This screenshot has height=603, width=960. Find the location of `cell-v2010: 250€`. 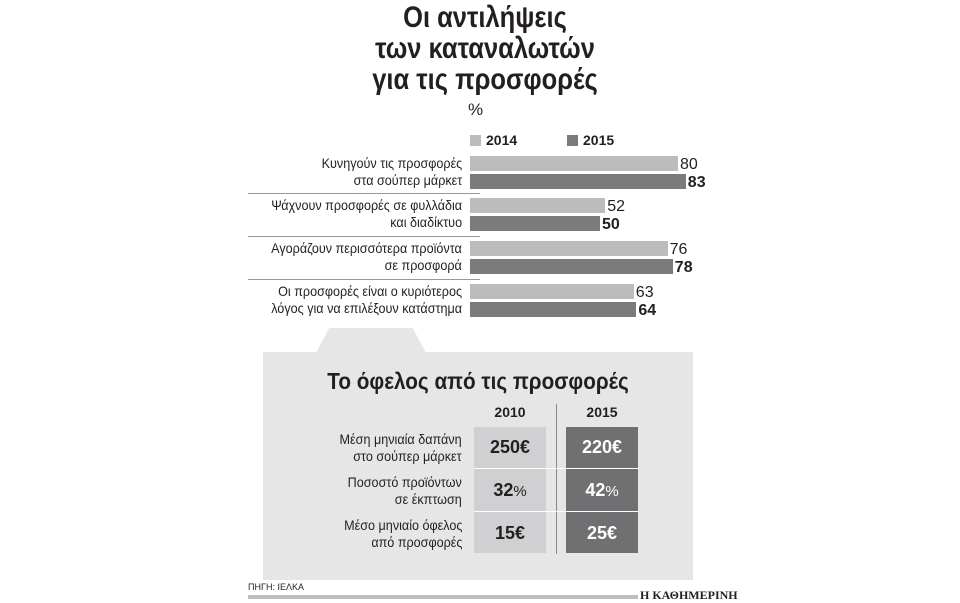

cell-v2010: 250€ is located at coordinates (510, 447).